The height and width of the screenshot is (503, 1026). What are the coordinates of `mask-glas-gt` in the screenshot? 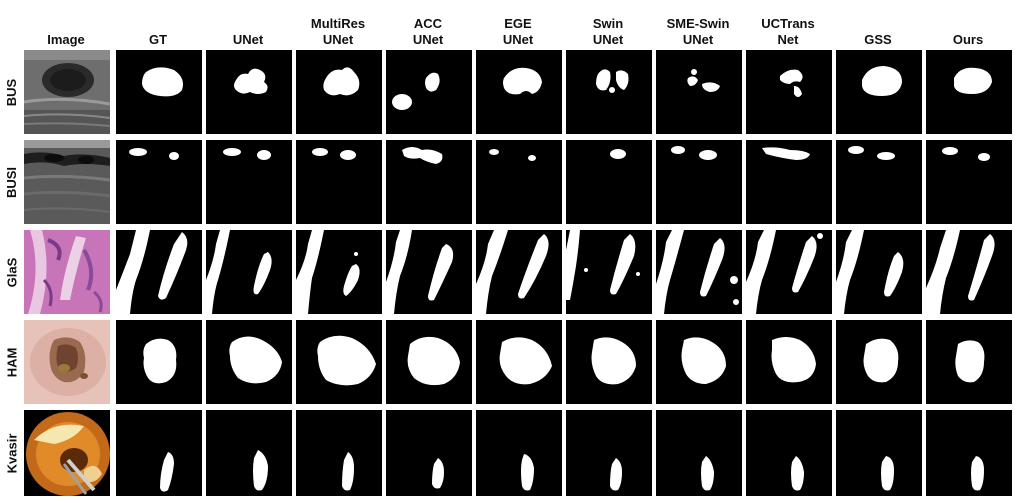 It's located at (159, 272).